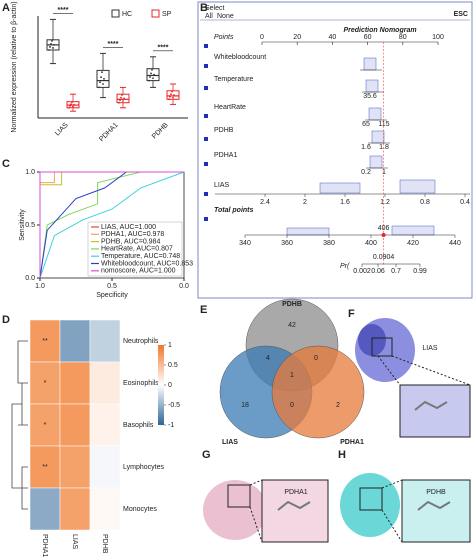  Describe the element at coordinates (140, 509) in the screenshot. I see `row-label: Monocytes` at that location.